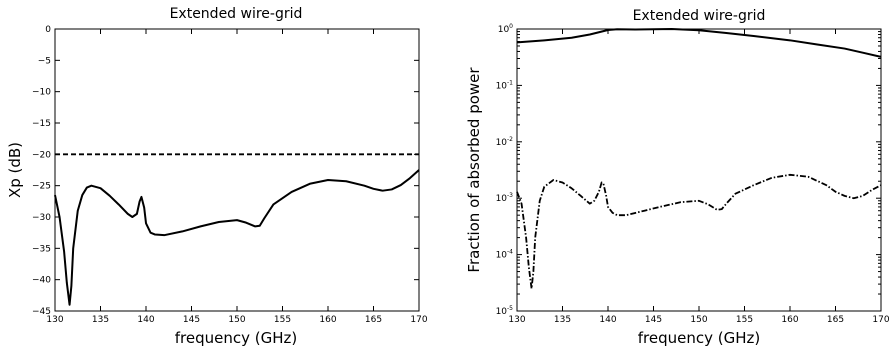  I want to click on y-tick-label: −15, so click(41, 124).